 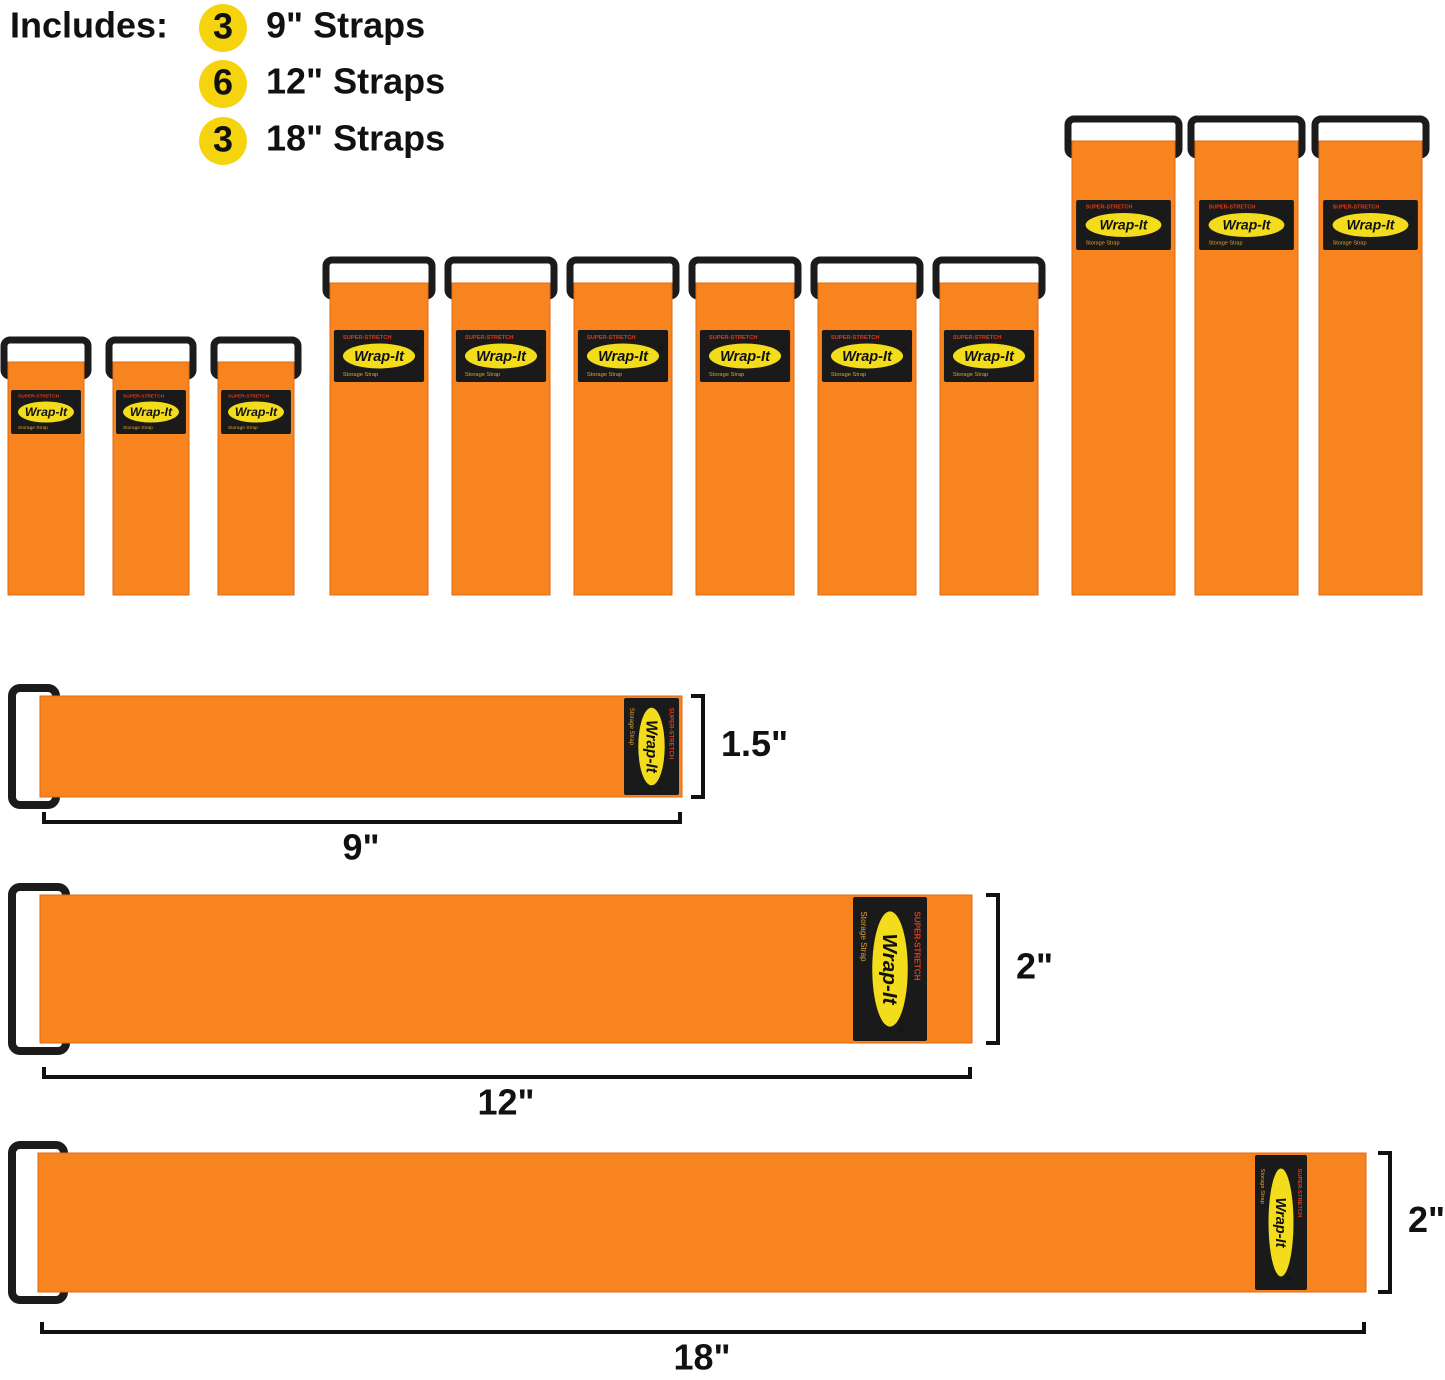 What do you see at coordinates (505, 1102) in the screenshot?
I see `length-label: 12"` at bounding box center [505, 1102].